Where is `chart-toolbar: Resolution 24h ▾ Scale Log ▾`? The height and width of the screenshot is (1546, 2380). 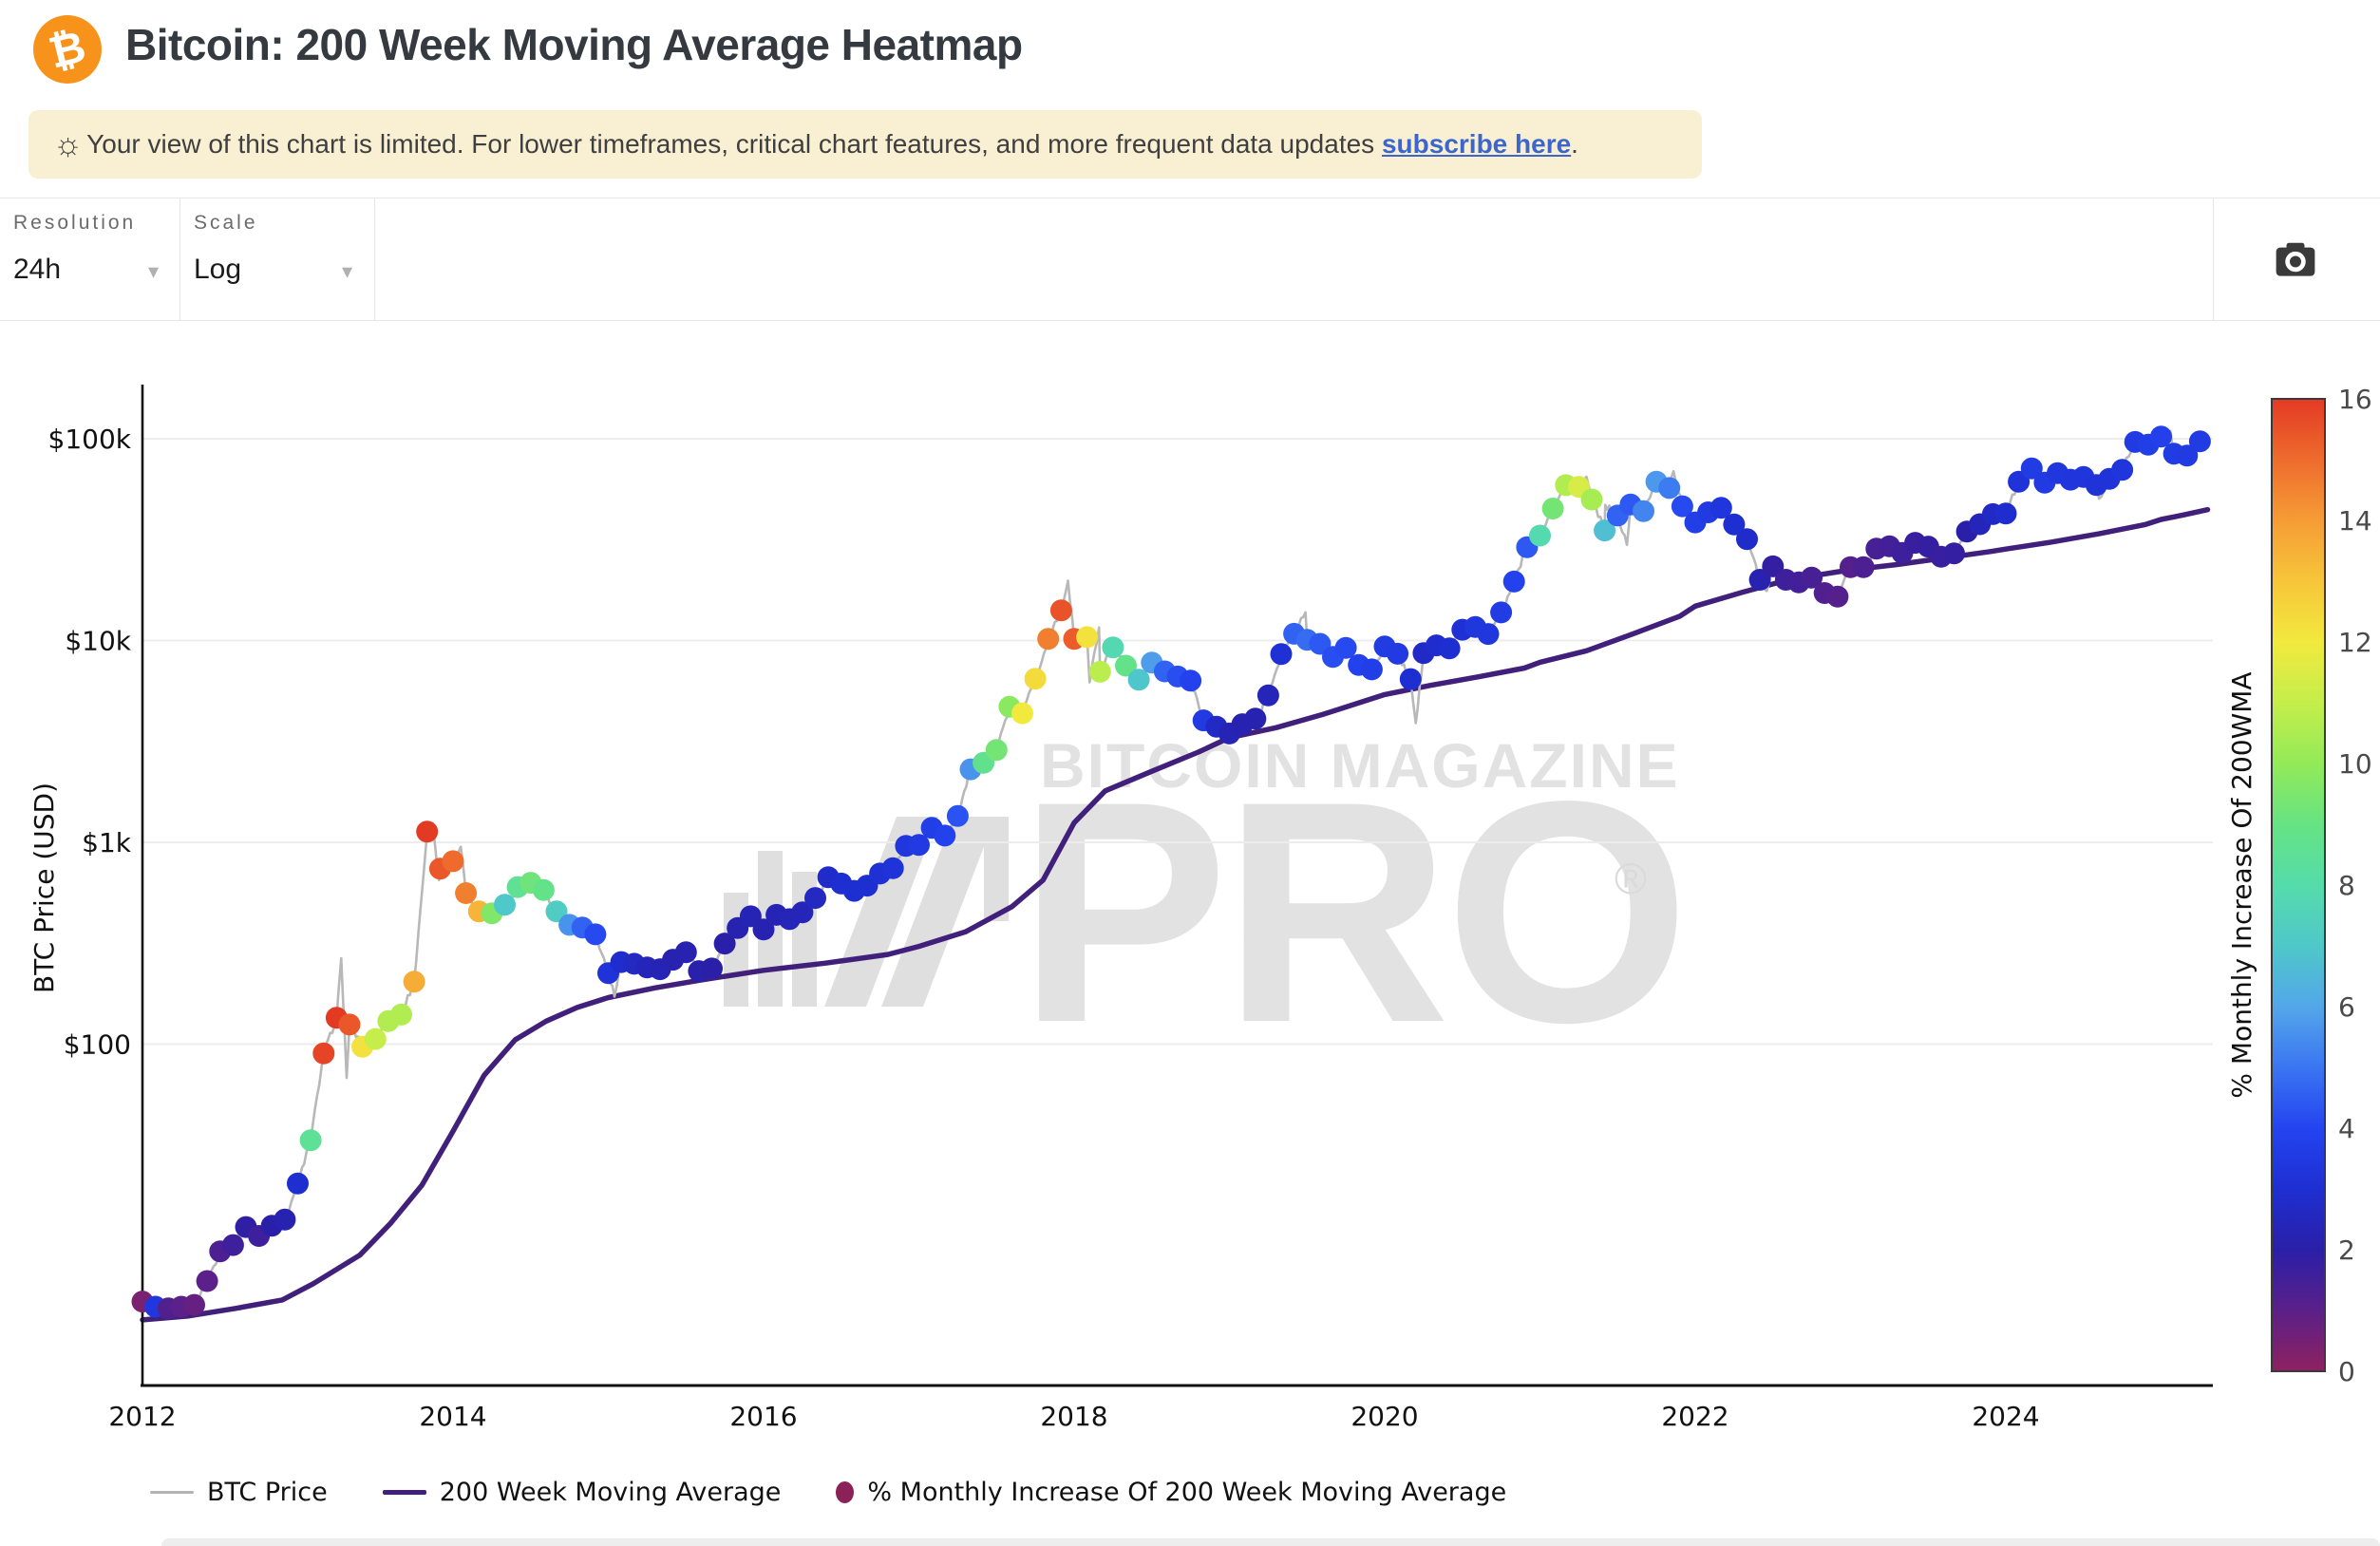 chart-toolbar: Resolution 24h ▾ Scale Log ▾ is located at coordinates (1190, 259).